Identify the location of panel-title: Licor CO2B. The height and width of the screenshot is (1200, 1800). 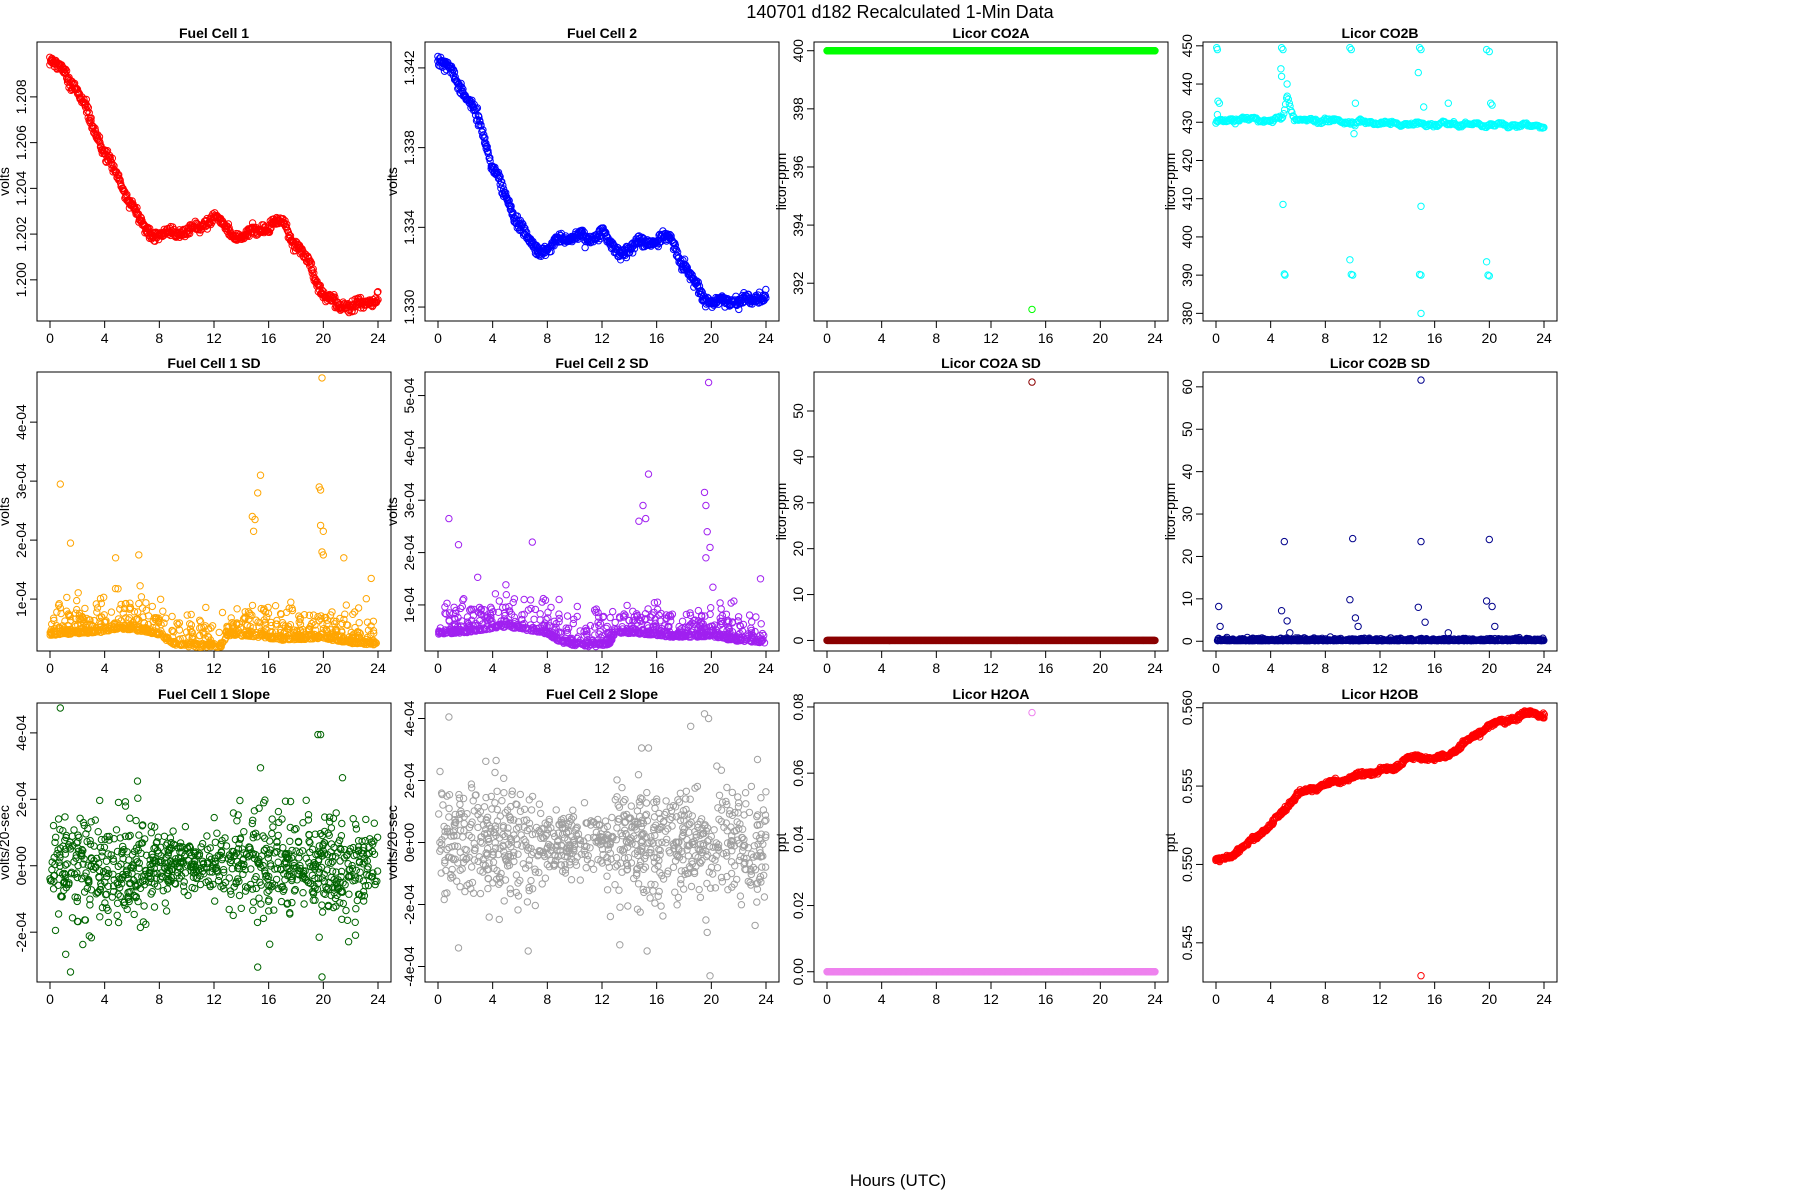
(1379, 33).